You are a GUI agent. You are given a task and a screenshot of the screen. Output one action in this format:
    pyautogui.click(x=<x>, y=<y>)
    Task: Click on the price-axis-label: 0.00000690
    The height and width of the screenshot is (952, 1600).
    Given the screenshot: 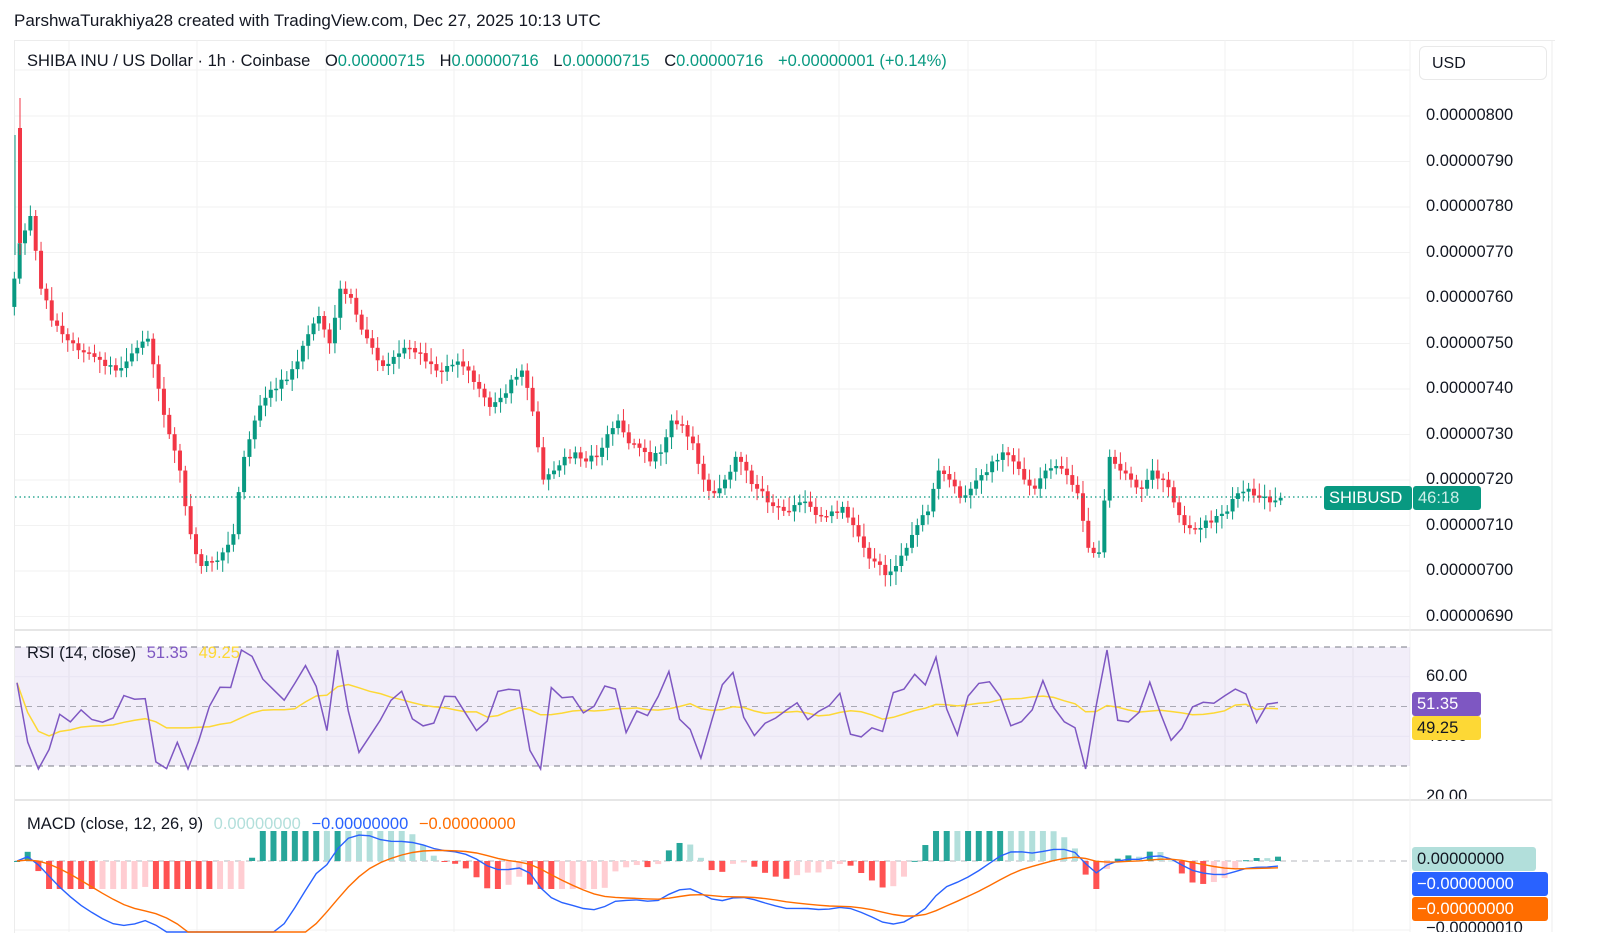 What is the action you would take?
    pyautogui.click(x=1470, y=615)
    